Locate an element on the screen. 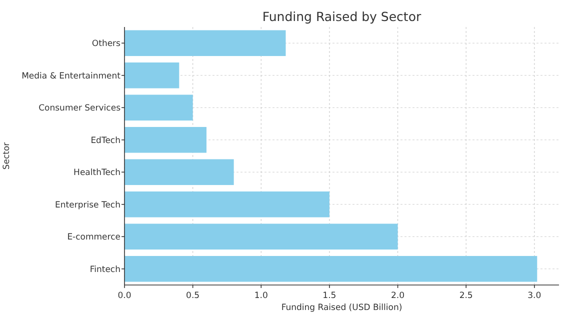 This screenshot has height=325, width=567. x-tick-label: 3.0 is located at coordinates (535, 296).